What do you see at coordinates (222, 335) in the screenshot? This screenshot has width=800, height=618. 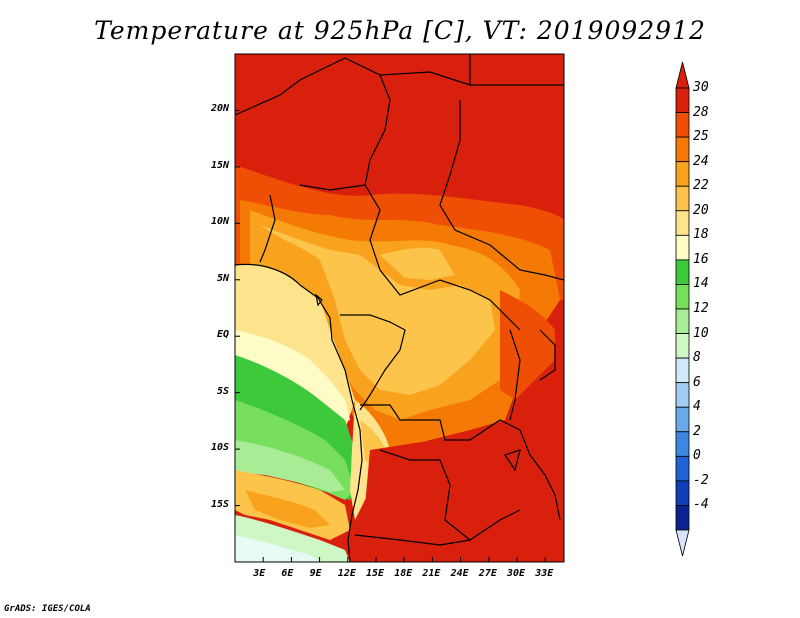 I see `y-tick-label: EQ` at bounding box center [222, 335].